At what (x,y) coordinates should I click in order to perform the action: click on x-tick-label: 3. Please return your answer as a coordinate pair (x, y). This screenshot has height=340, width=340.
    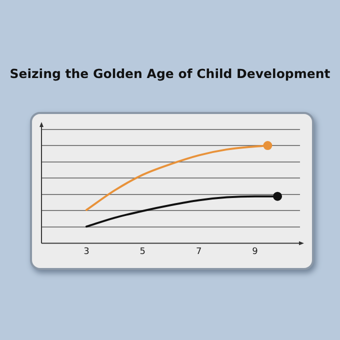
    Looking at the image, I should click on (87, 251).